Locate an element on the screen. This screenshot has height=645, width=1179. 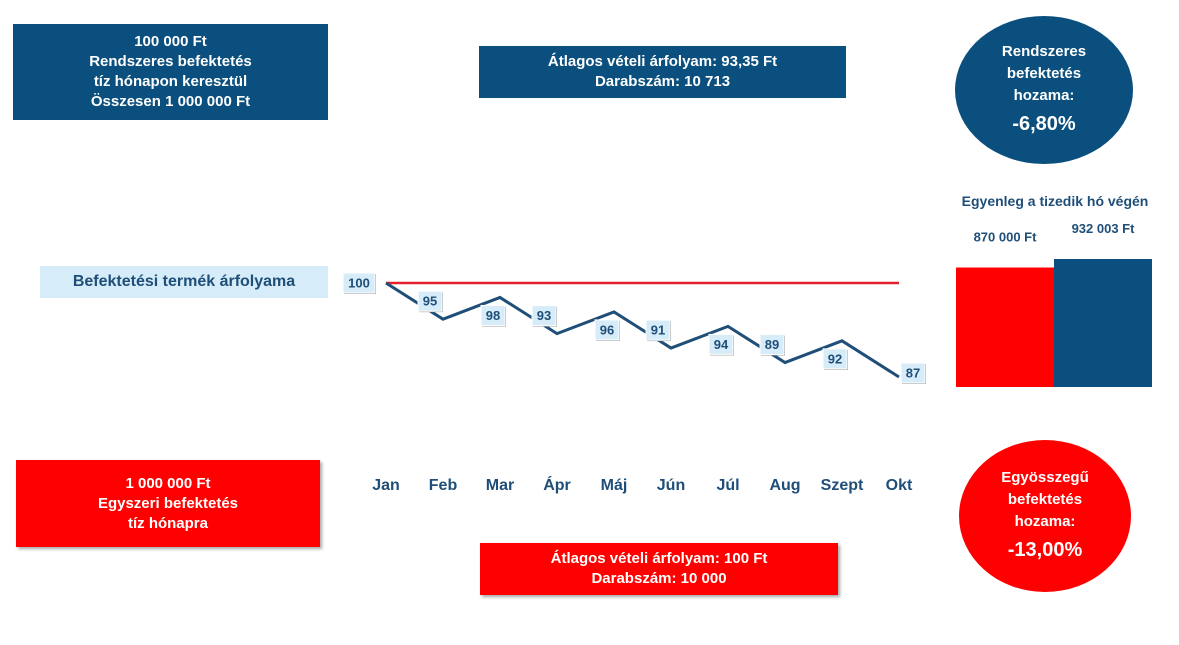
x-tick-label: Júl is located at coordinates (727, 485).